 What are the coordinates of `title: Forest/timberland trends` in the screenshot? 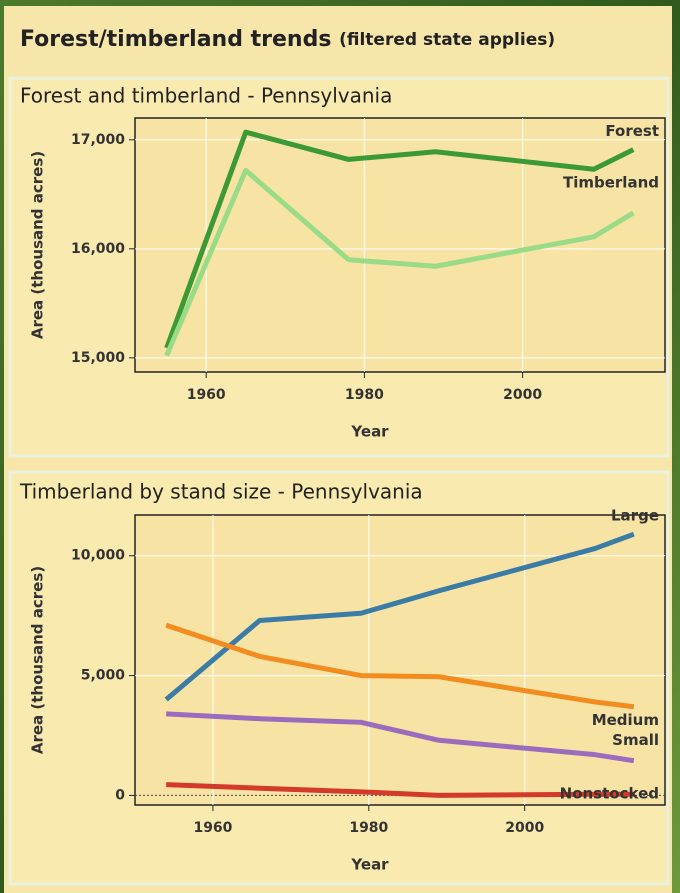 It's located at (175, 39).